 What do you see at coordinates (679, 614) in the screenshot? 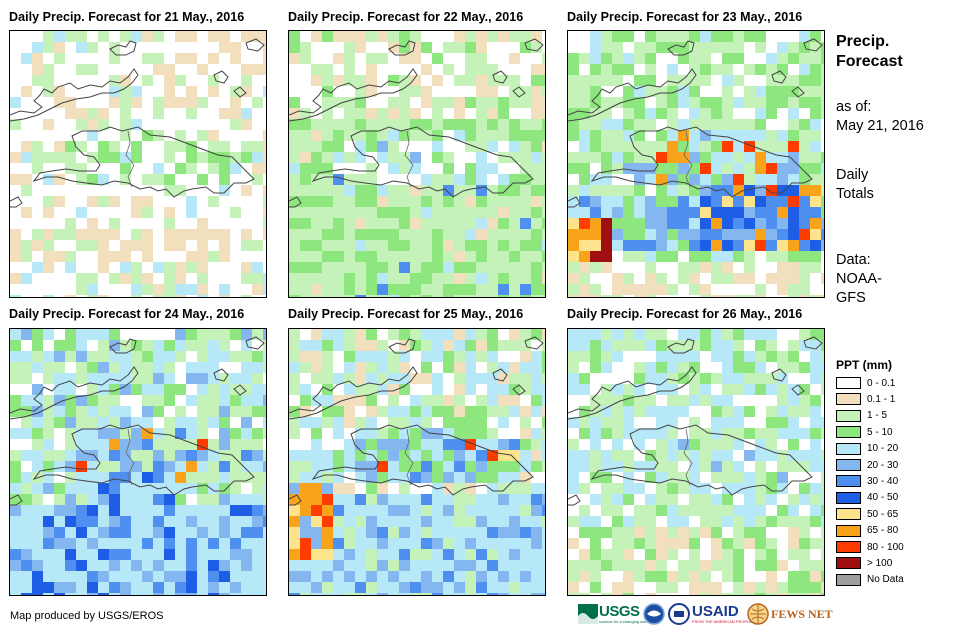
I see `usaid-seal-icon` at bounding box center [679, 614].